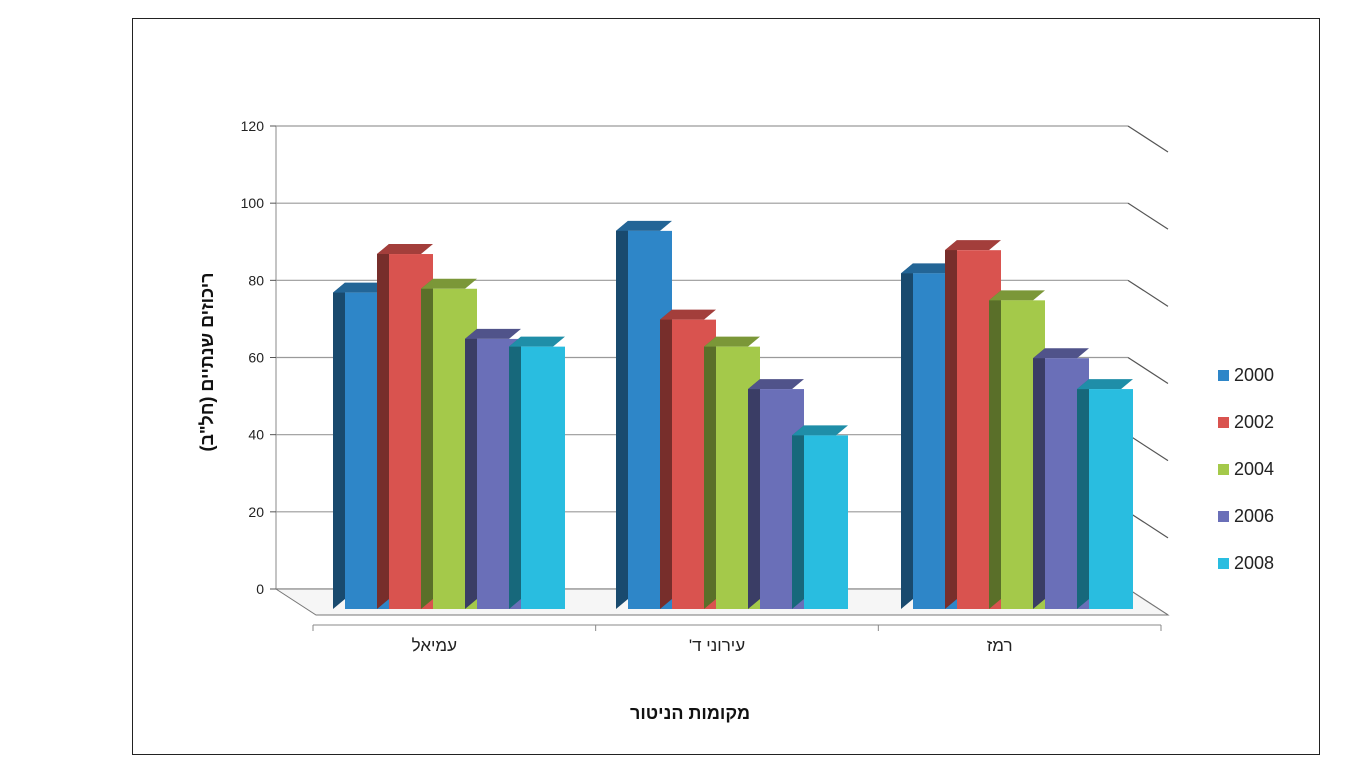 This screenshot has width=1368, height=784. I want to click on legend-item: 2006, so click(1246, 516).